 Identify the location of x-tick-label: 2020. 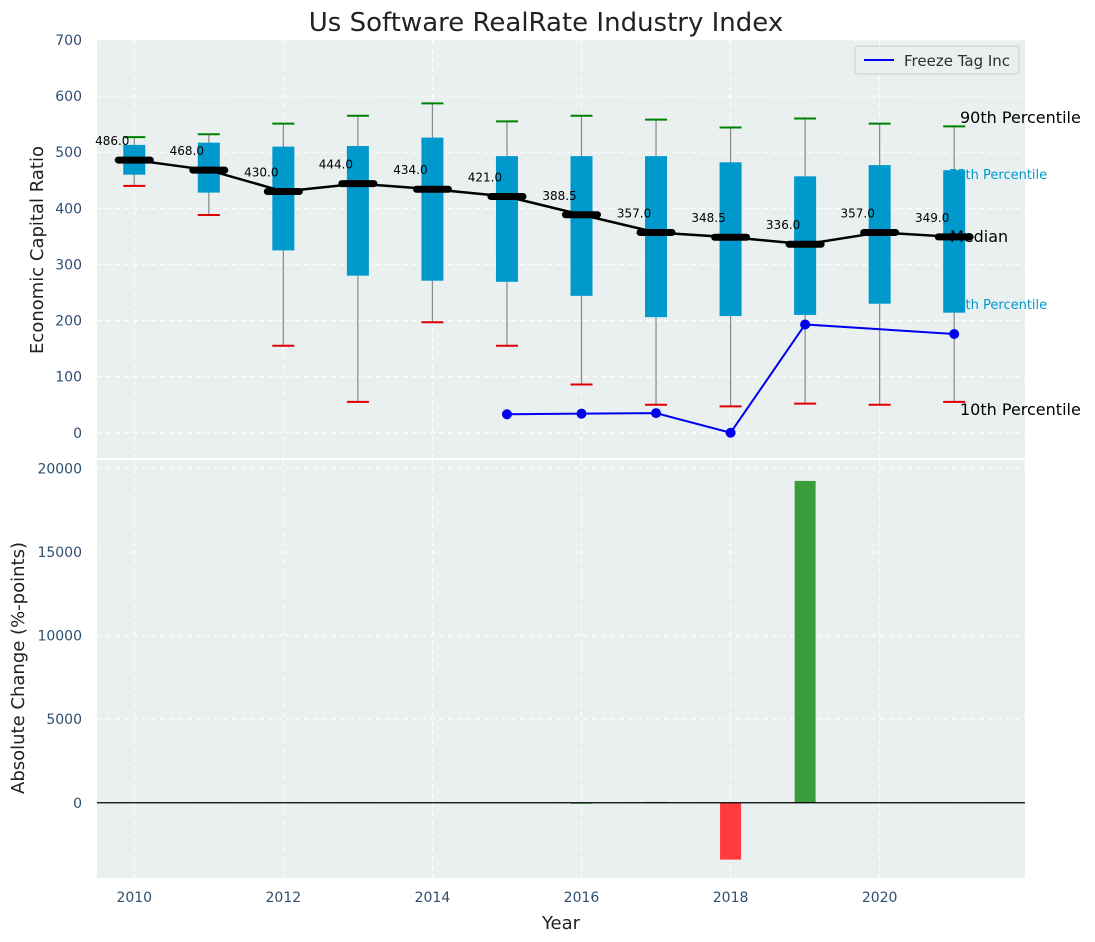
(880, 898).